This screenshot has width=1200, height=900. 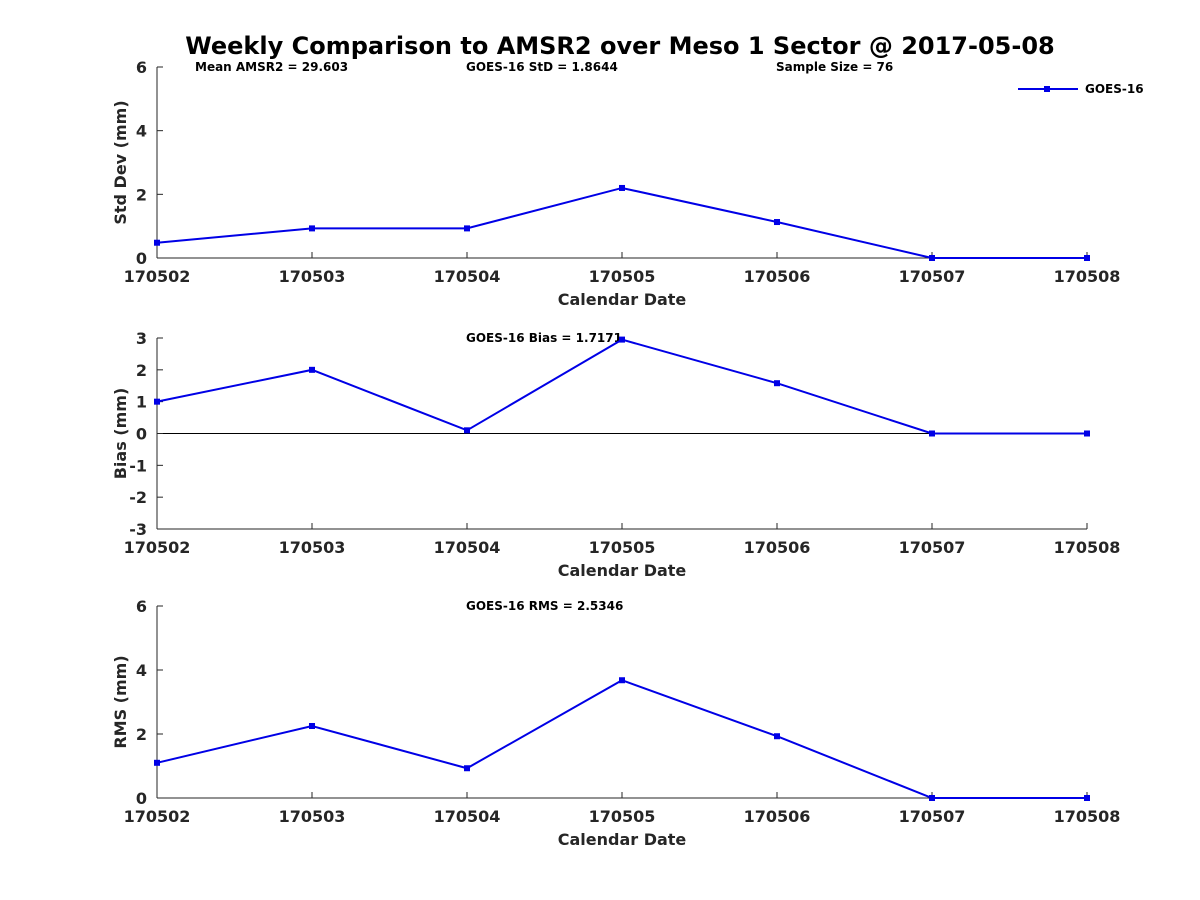 What do you see at coordinates (141, 402) in the screenshot?
I see `y-tick-label: 1` at bounding box center [141, 402].